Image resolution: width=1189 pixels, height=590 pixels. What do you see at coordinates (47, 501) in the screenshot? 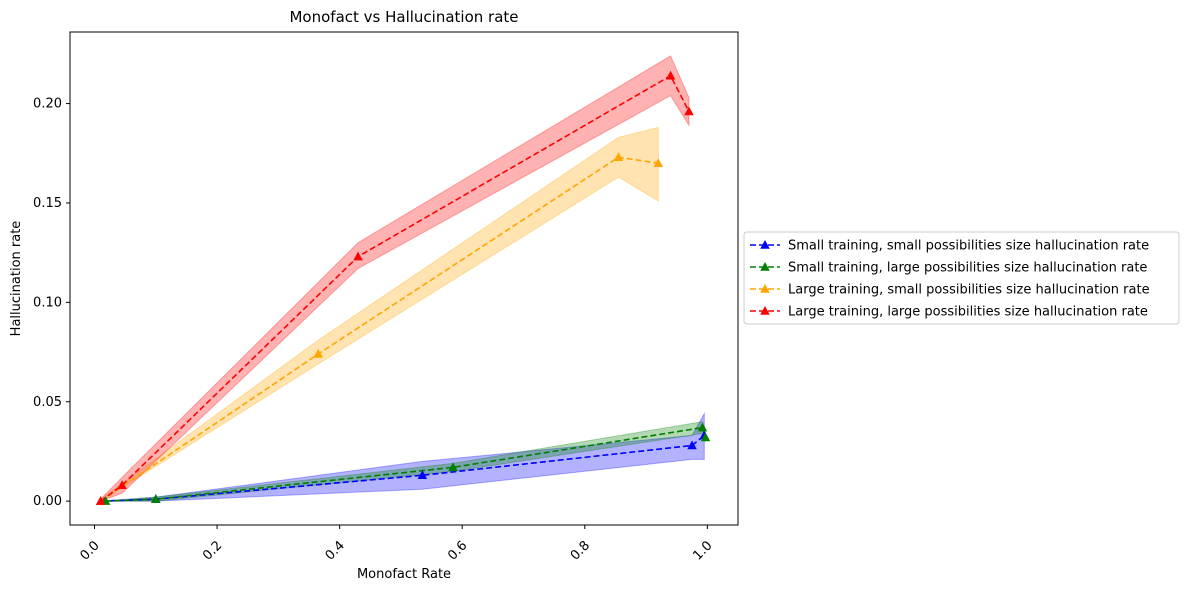
I see `y-tick-label: 0.00` at bounding box center [47, 501].